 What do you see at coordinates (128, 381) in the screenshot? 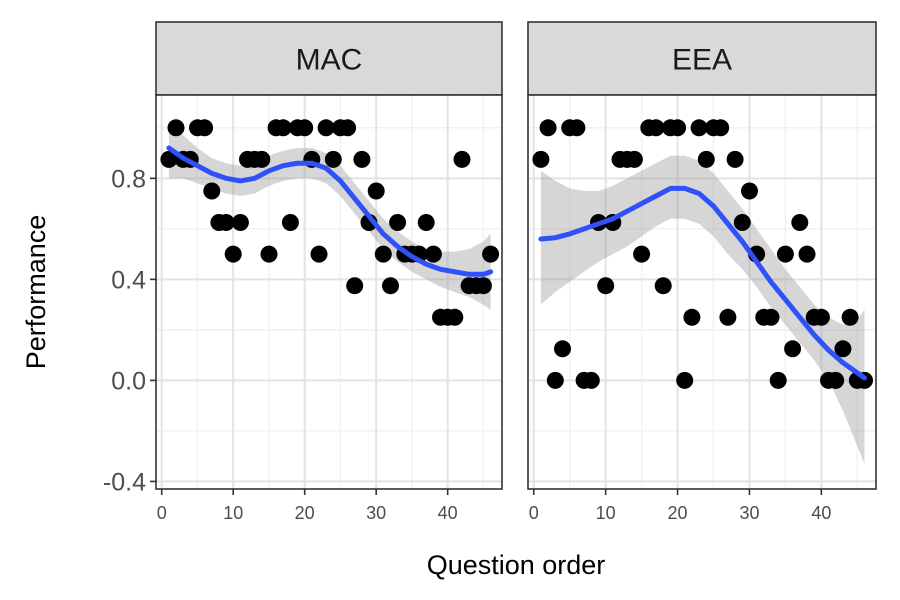
I see `y-tick-label: 0.0` at bounding box center [128, 381].